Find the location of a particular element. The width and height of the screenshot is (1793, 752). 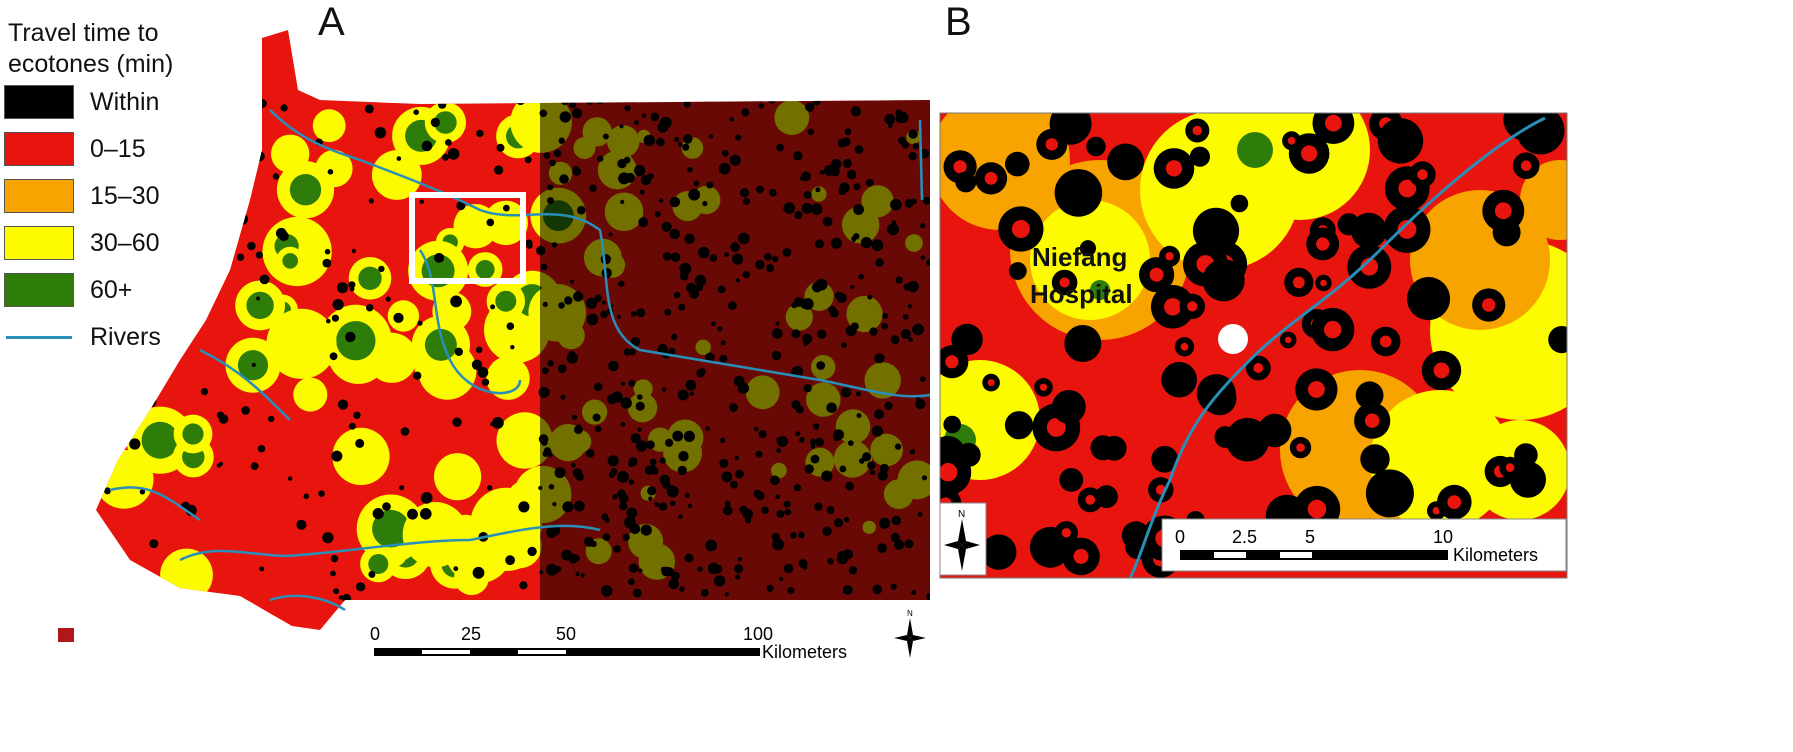

svg-text: Kilometers is located at coordinates (1495, 555).